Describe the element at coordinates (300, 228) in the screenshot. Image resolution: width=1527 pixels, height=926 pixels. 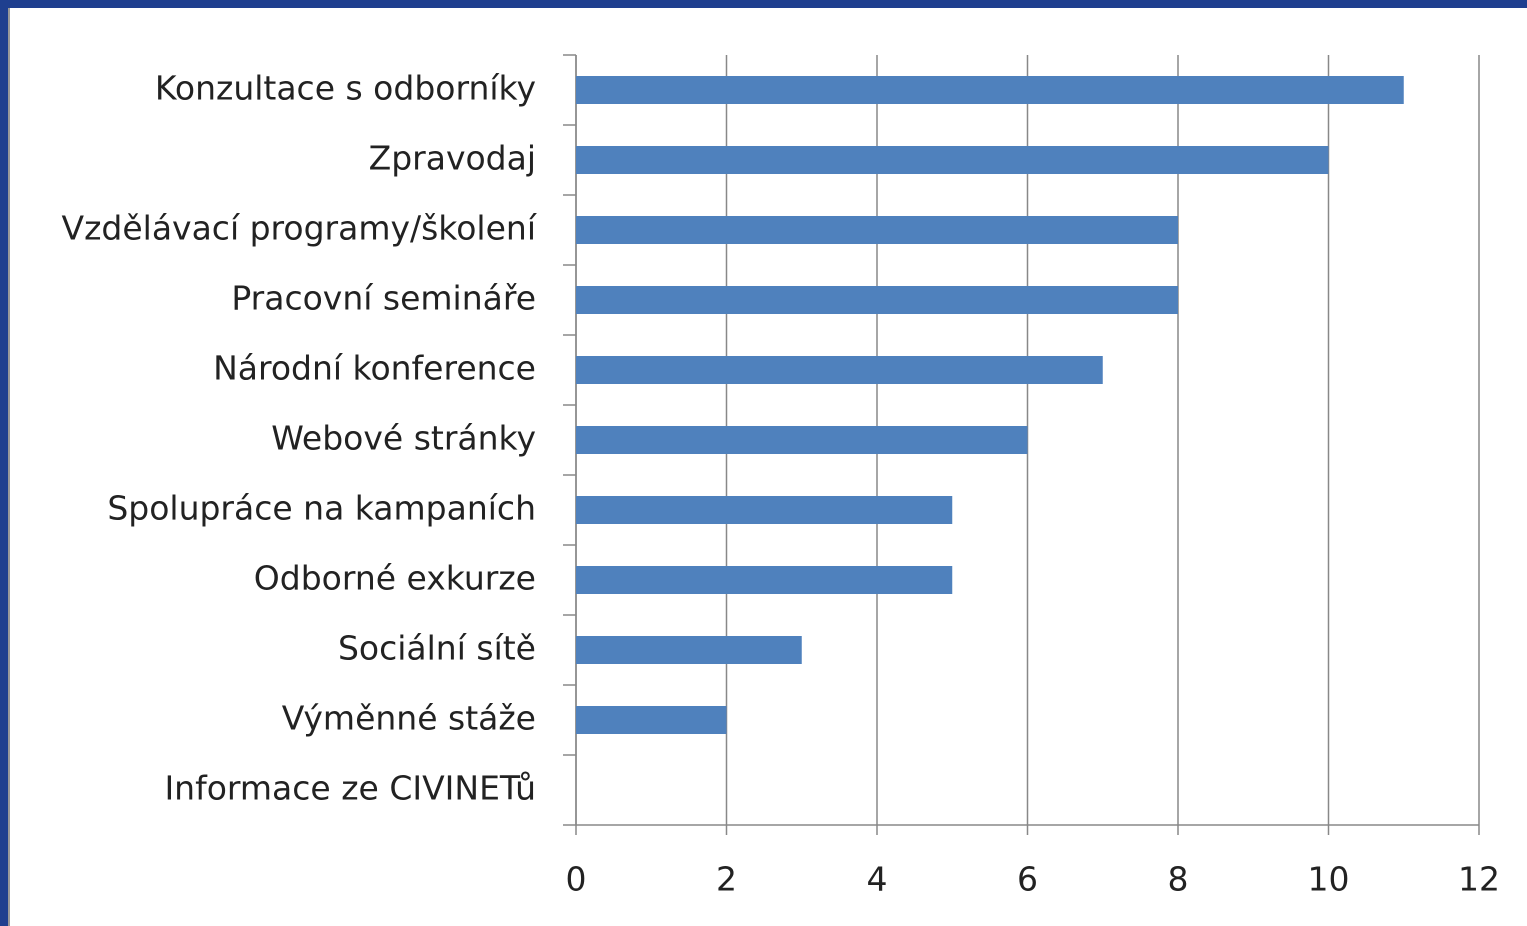
I see `y-tick-label: Vzdělávací programy/školení` at that location.